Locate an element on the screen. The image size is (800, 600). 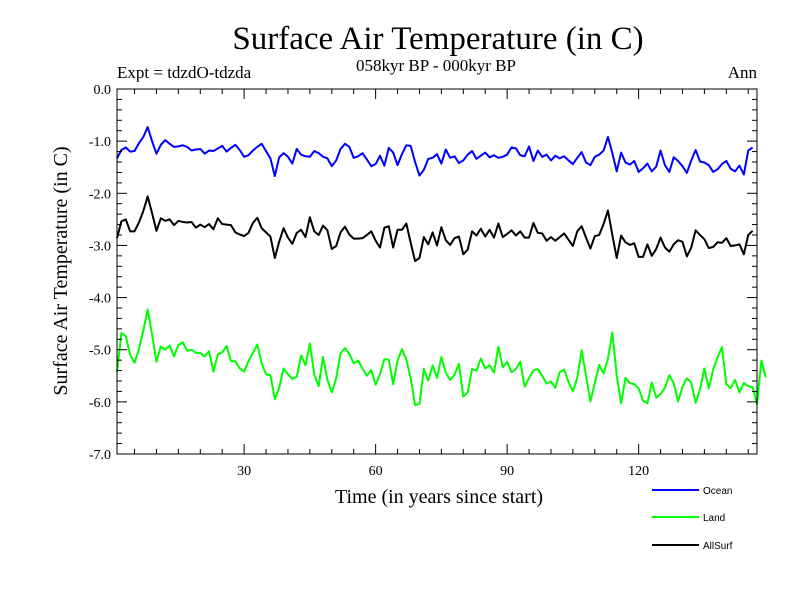
legend: Ocean Land AllSurf is located at coordinates (692, 519).